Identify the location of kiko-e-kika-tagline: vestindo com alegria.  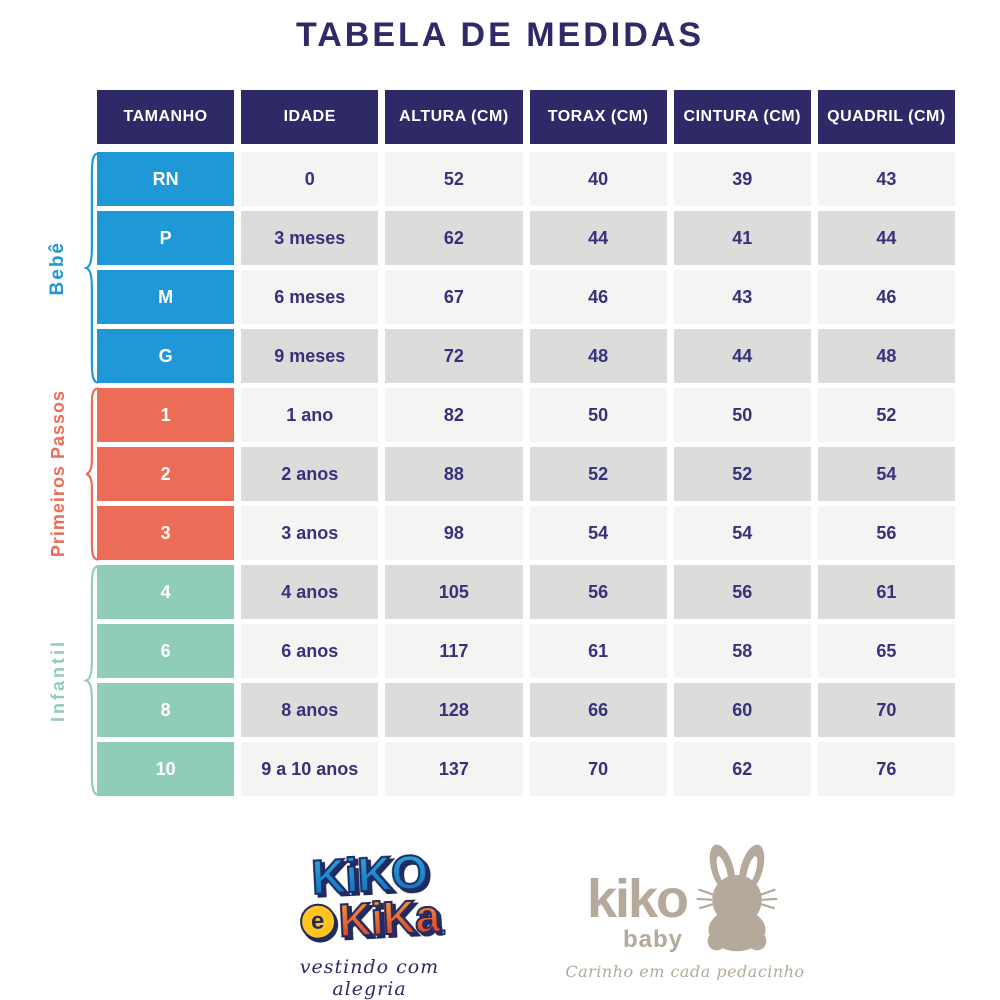
(369, 978).